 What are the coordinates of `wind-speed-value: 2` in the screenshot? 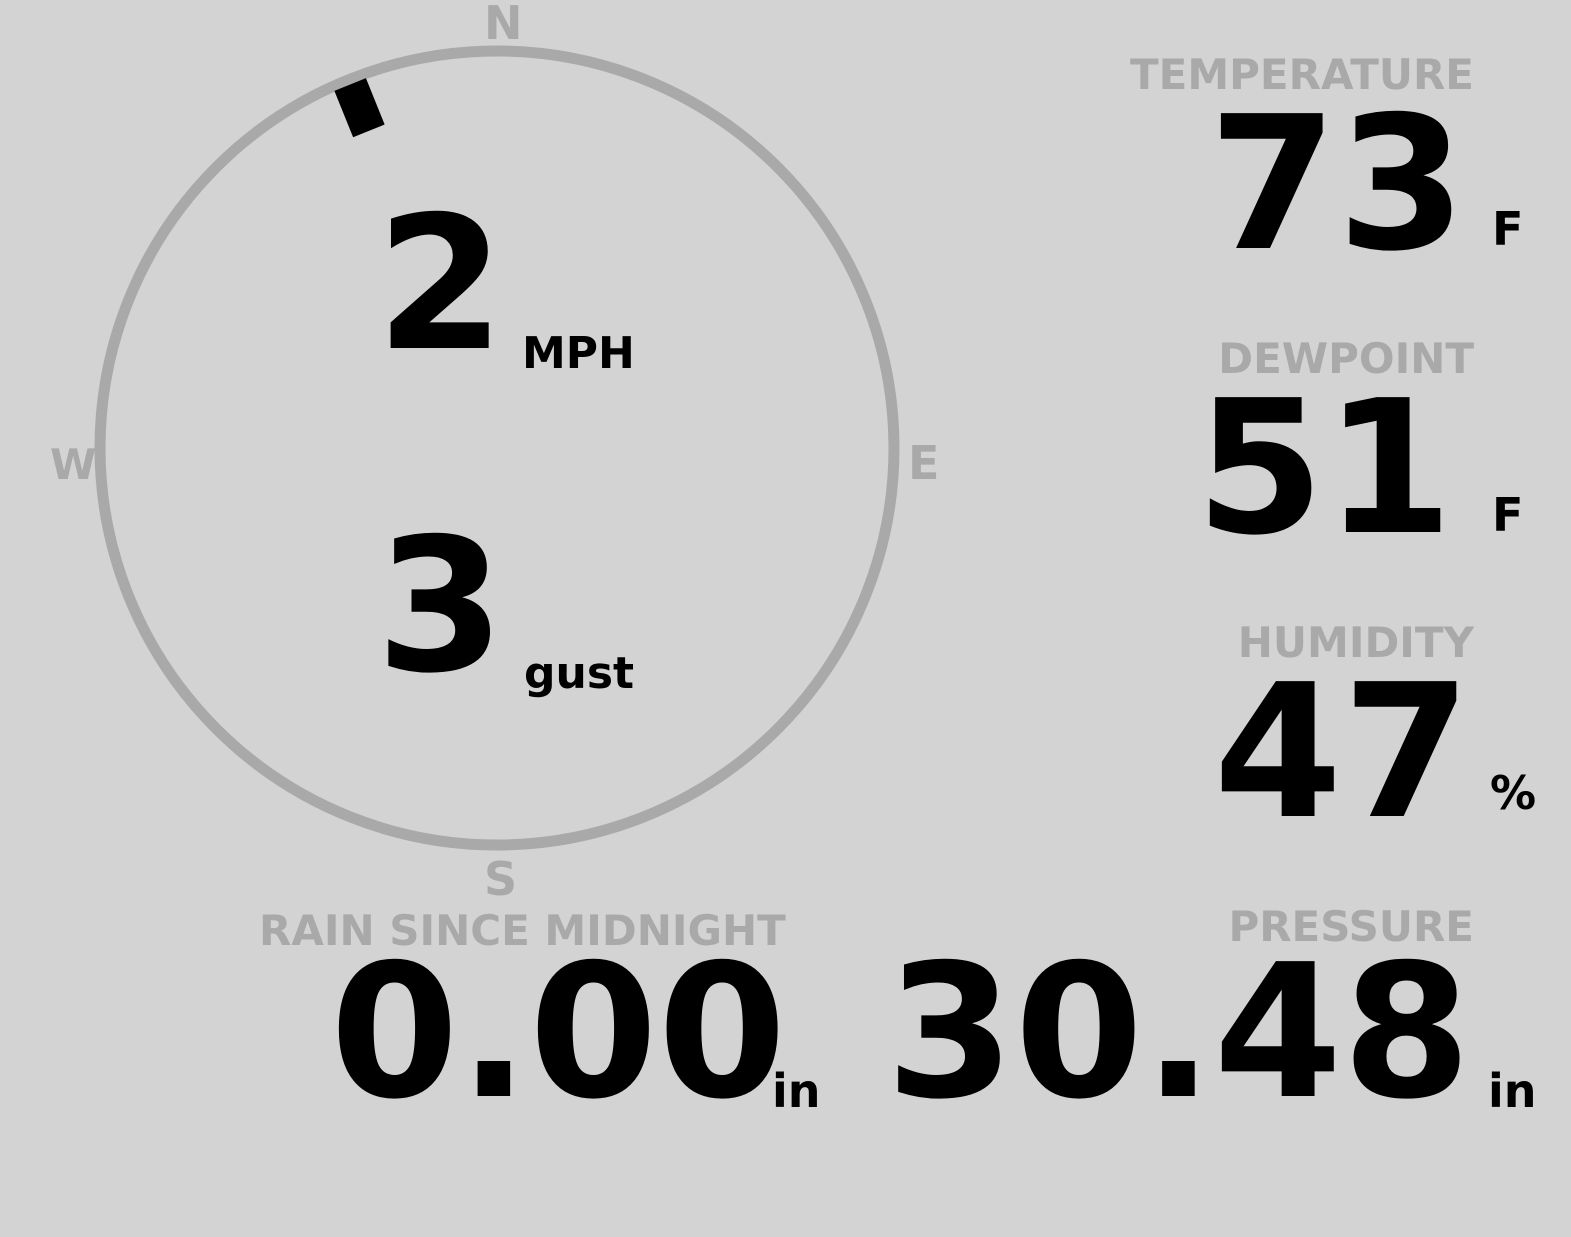 It's located at (440, 284).